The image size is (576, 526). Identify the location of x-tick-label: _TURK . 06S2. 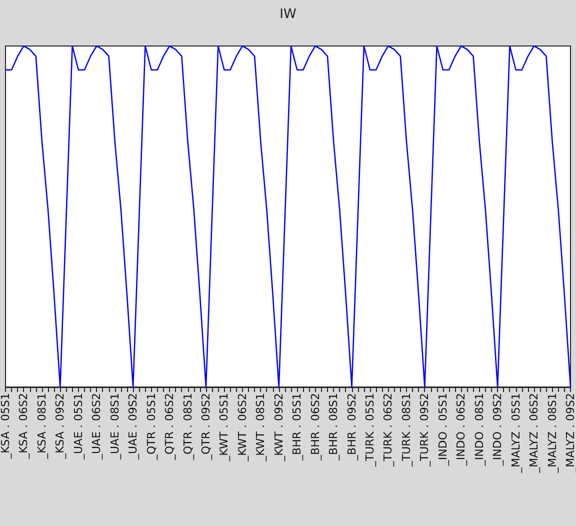
(388, 430).